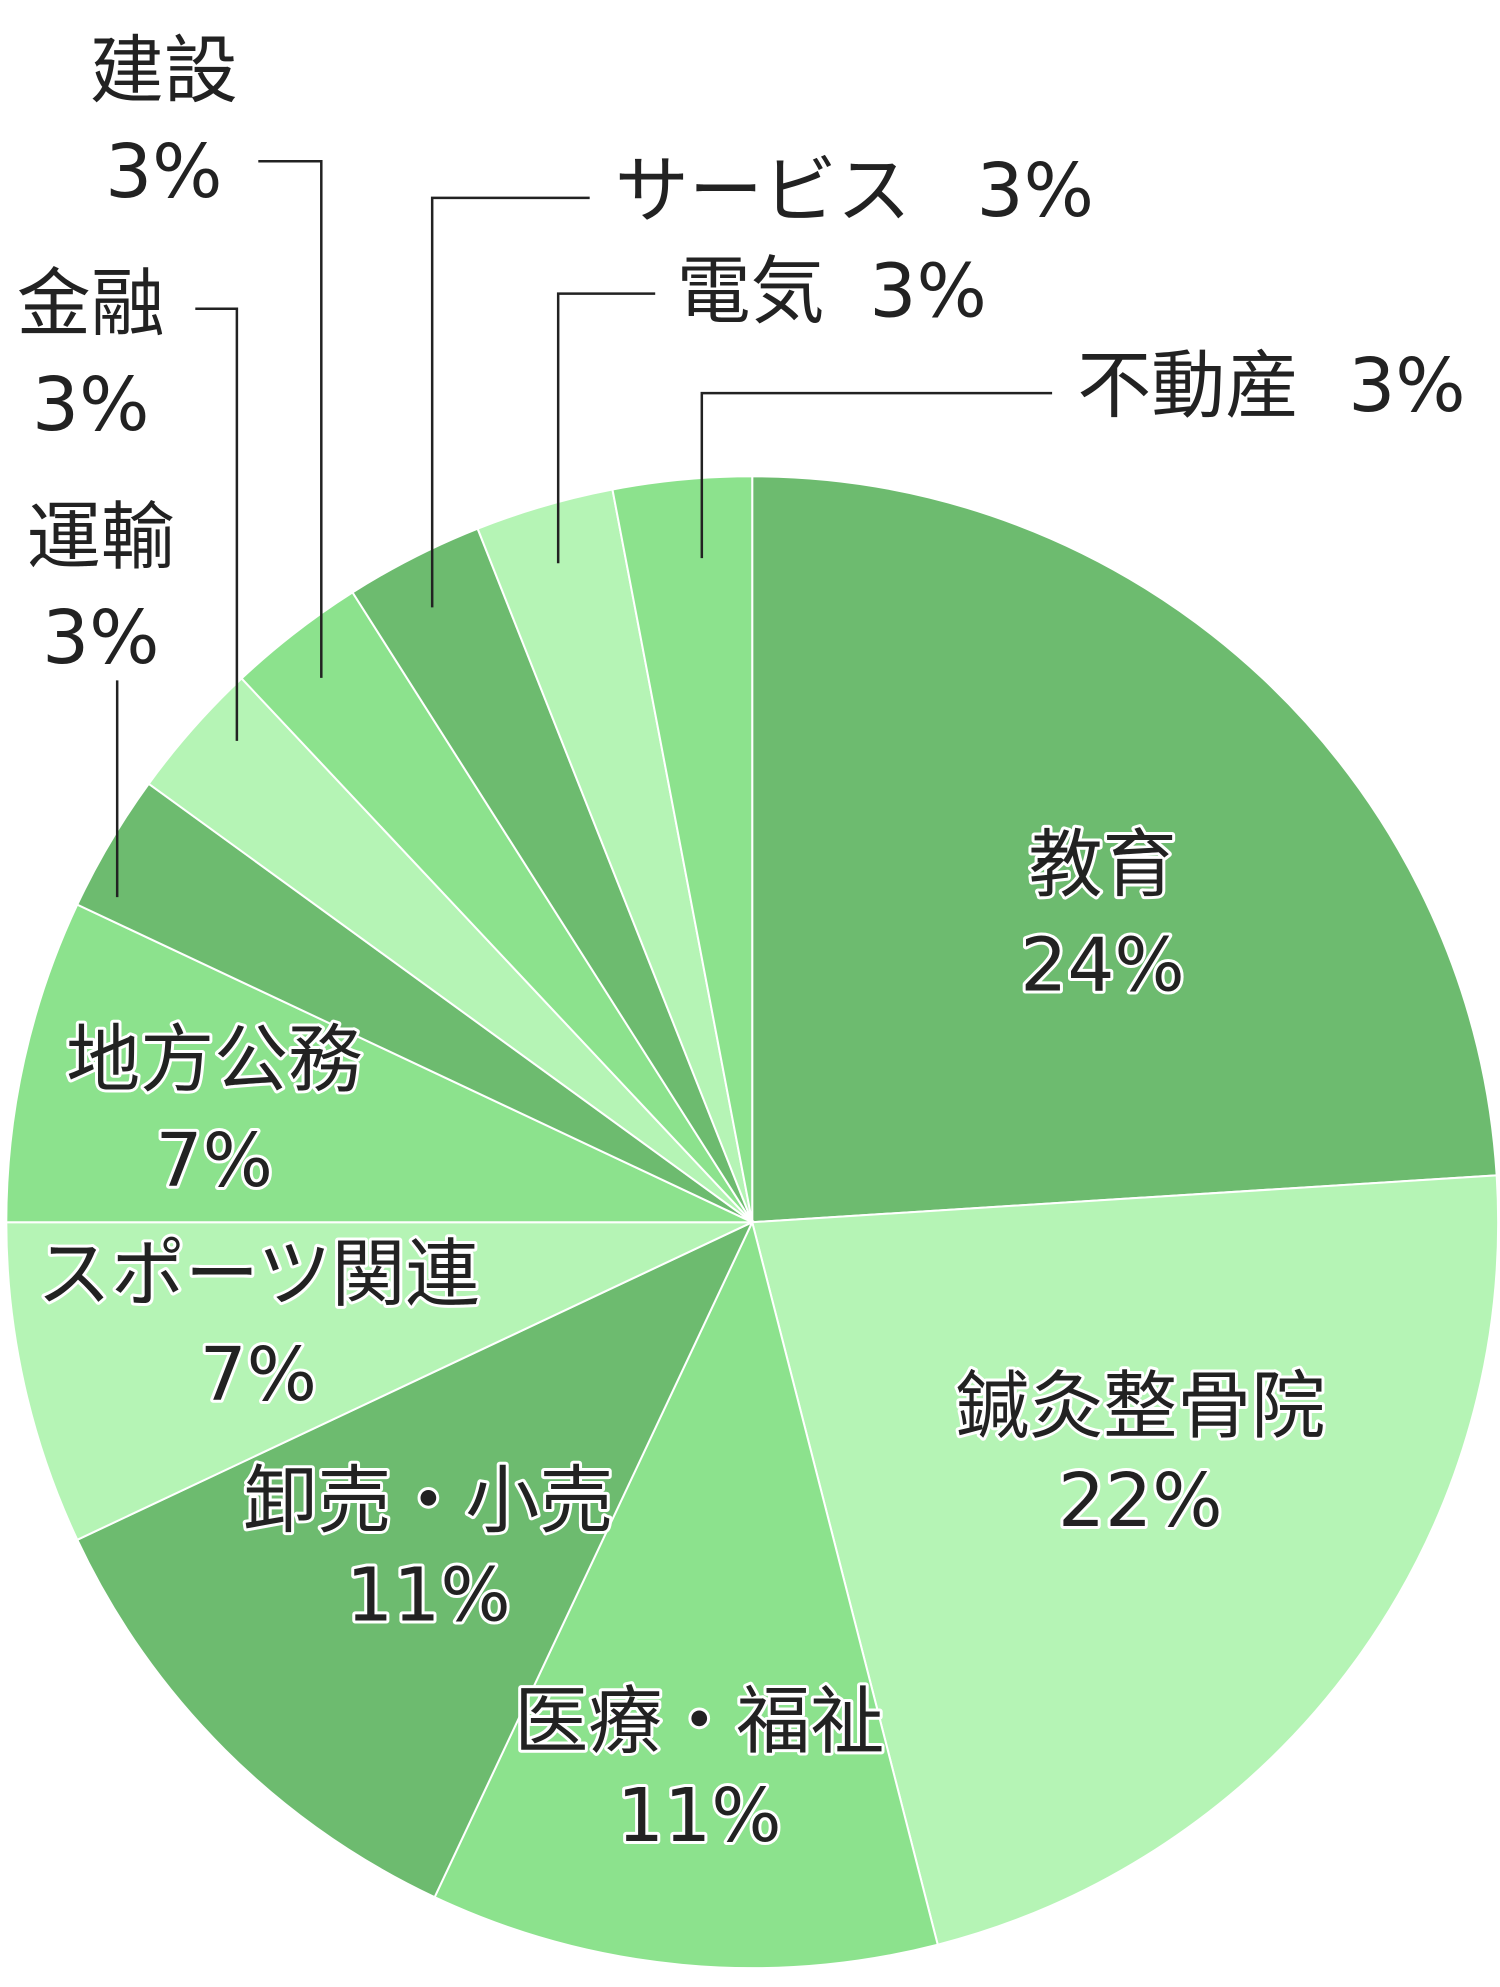  I want to click on slice-label: 運輸, so click(101, 537).